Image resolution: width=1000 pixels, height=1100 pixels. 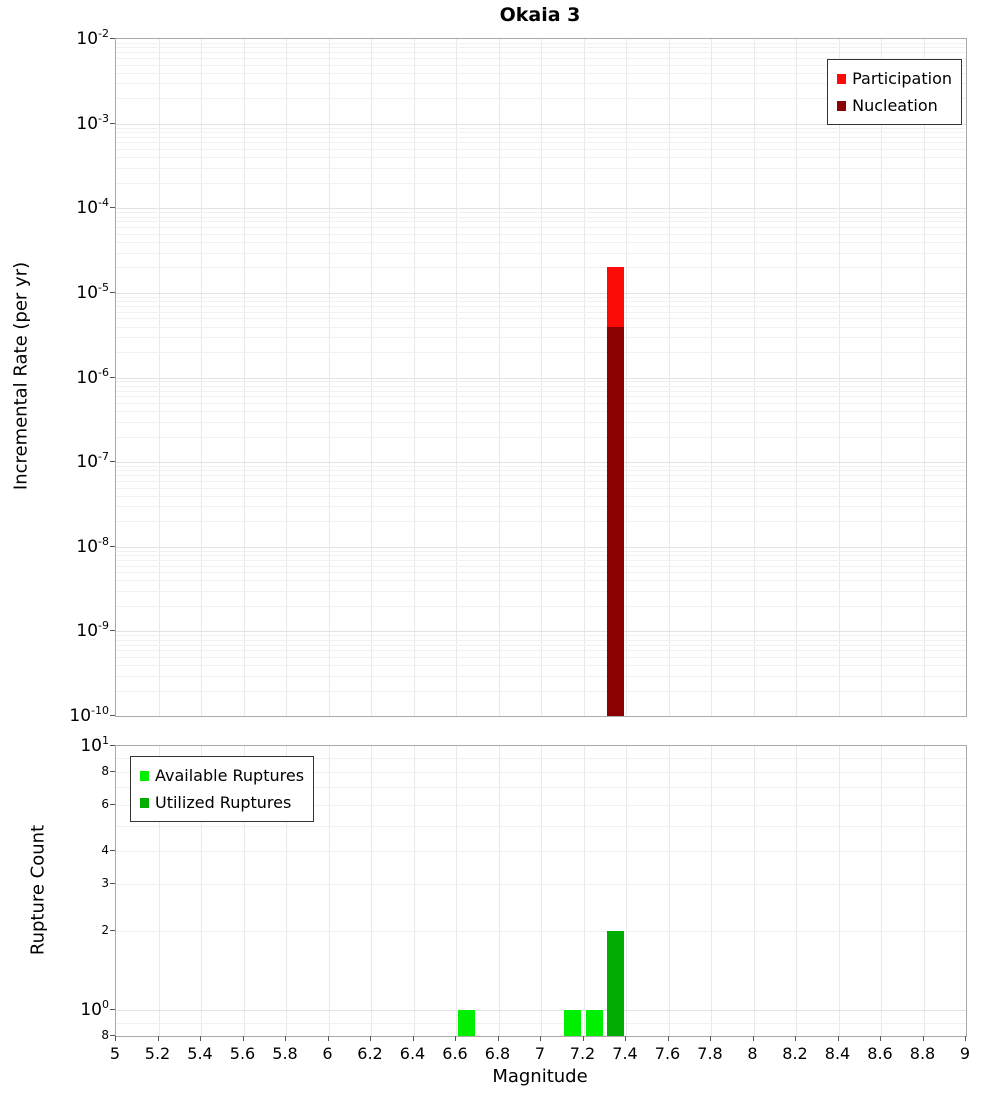 I want to click on legend-item-participation: Participation, so click(x=894, y=78).